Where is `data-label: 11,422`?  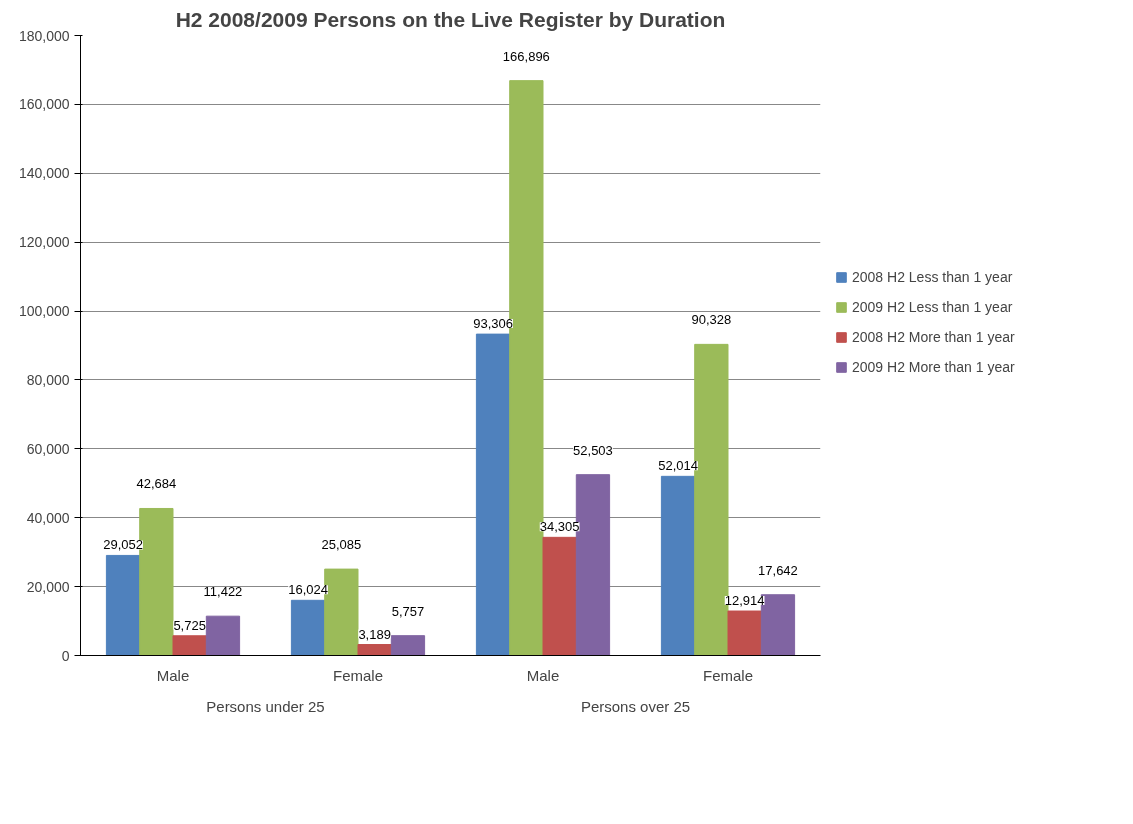 data-label: 11,422 is located at coordinates (223, 592).